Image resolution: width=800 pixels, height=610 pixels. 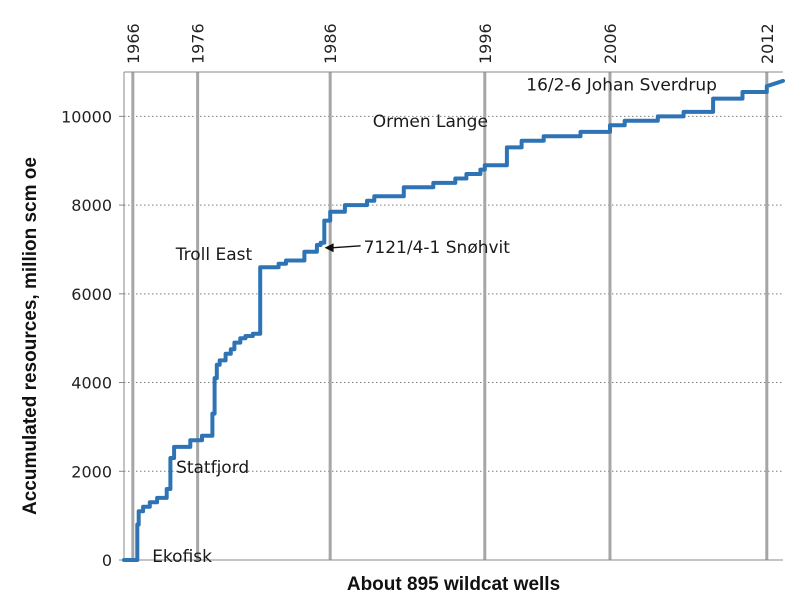 What do you see at coordinates (133, 43) in the screenshot?
I see `top-tick-label: 1966` at bounding box center [133, 43].